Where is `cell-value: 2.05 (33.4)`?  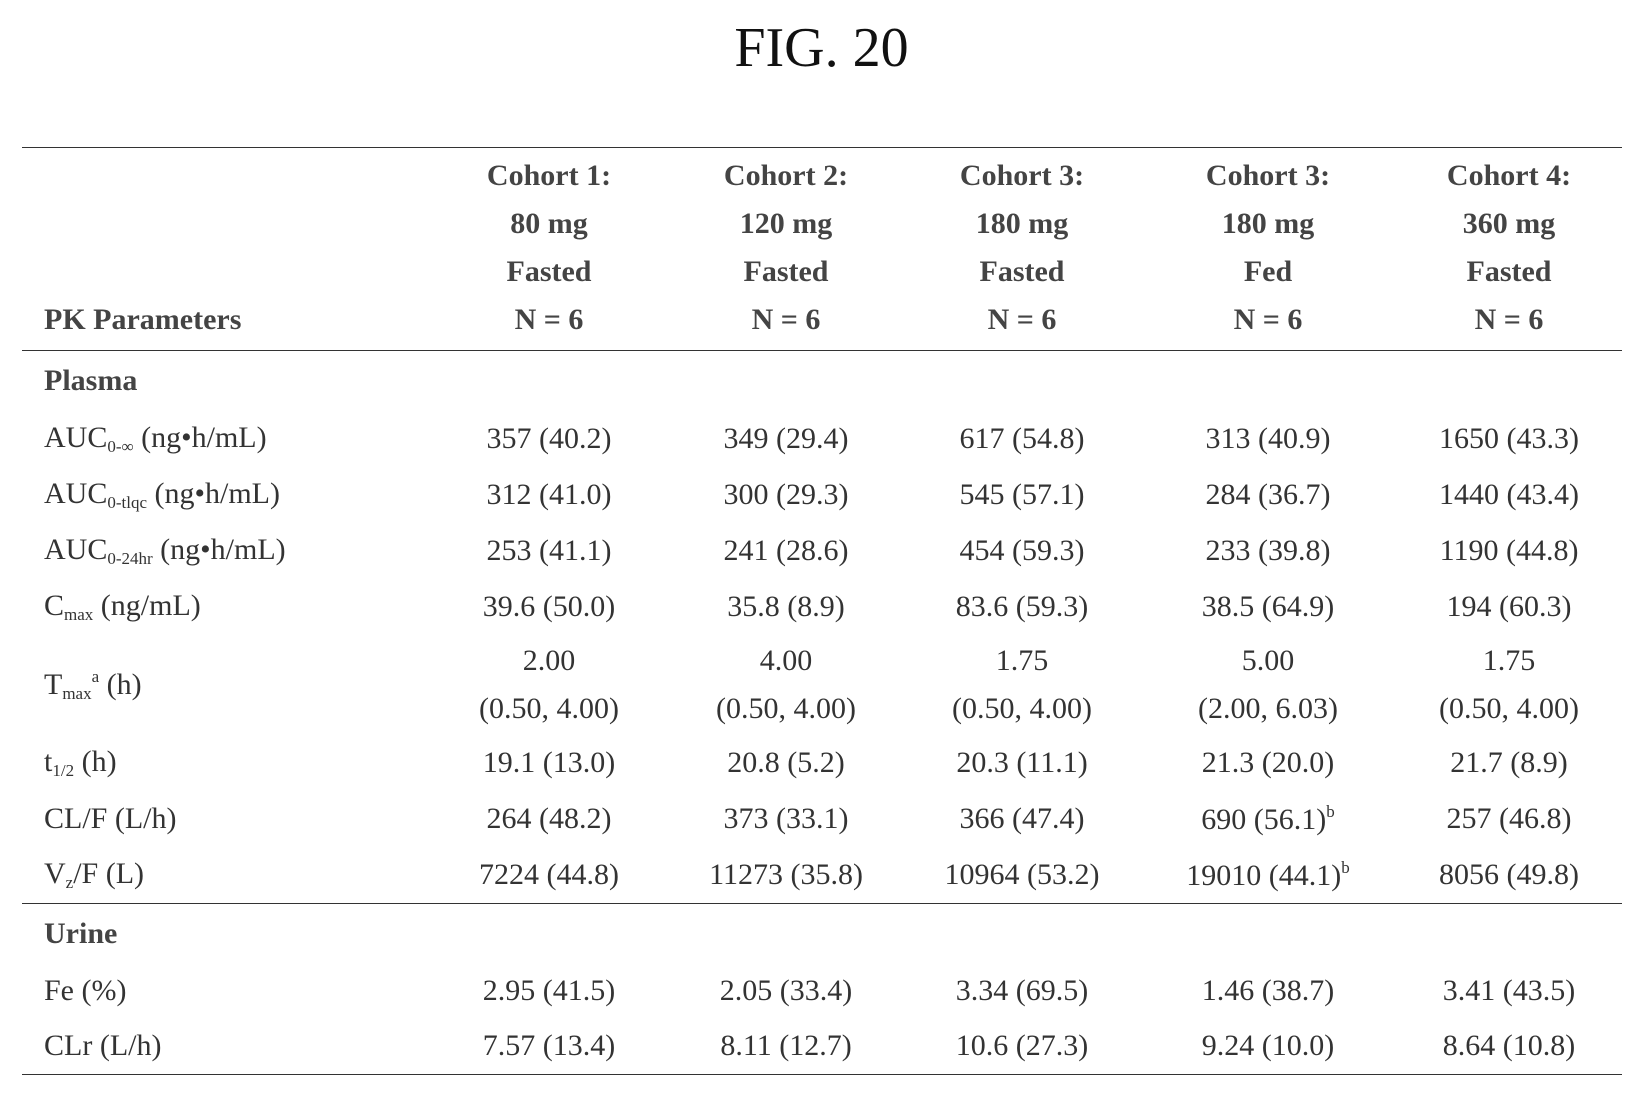 cell-value: 2.05 (33.4) is located at coordinates (786, 990).